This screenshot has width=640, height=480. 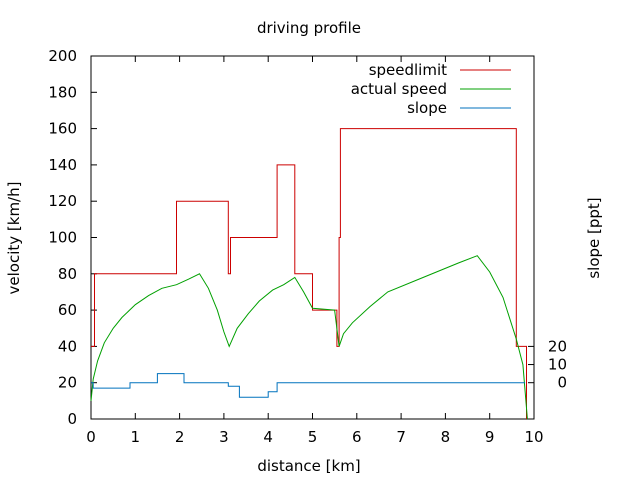 What do you see at coordinates (309, 28) in the screenshot?
I see `chart-title: driving profile` at bounding box center [309, 28].